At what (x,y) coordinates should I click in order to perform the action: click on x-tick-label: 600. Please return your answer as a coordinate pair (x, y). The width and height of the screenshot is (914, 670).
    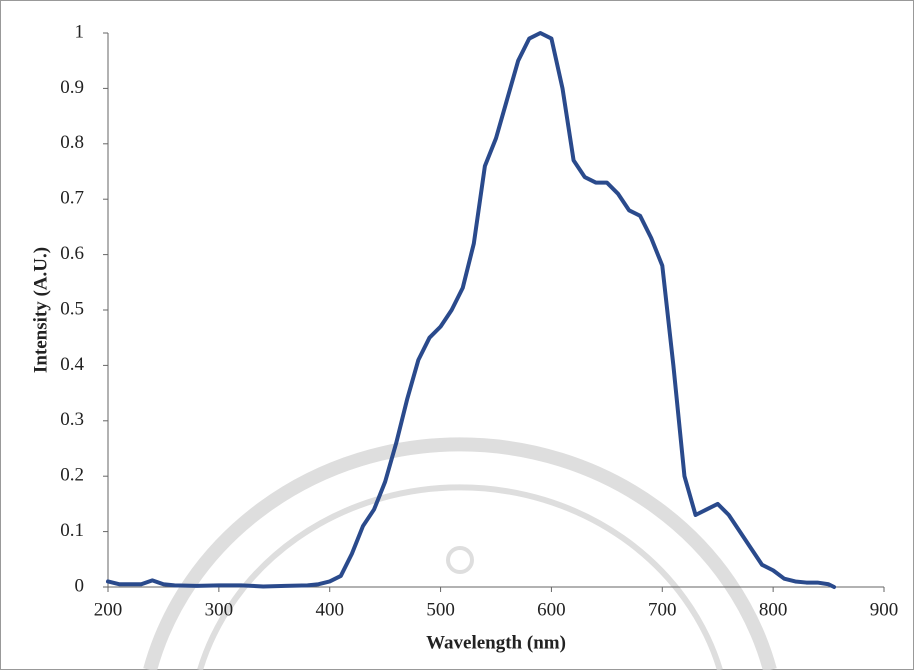
    Looking at the image, I should click on (551, 609).